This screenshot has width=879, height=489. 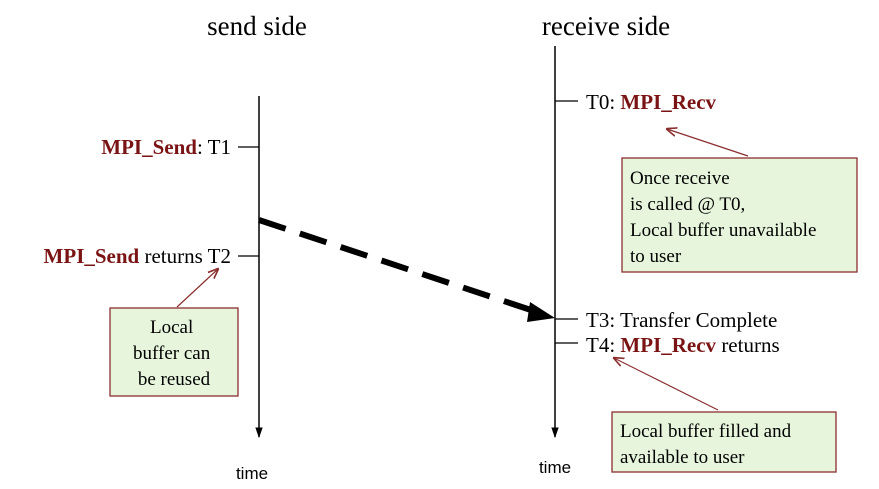 I want to click on recv-call-note-line: Local buffer unavailable, so click(x=723, y=230).